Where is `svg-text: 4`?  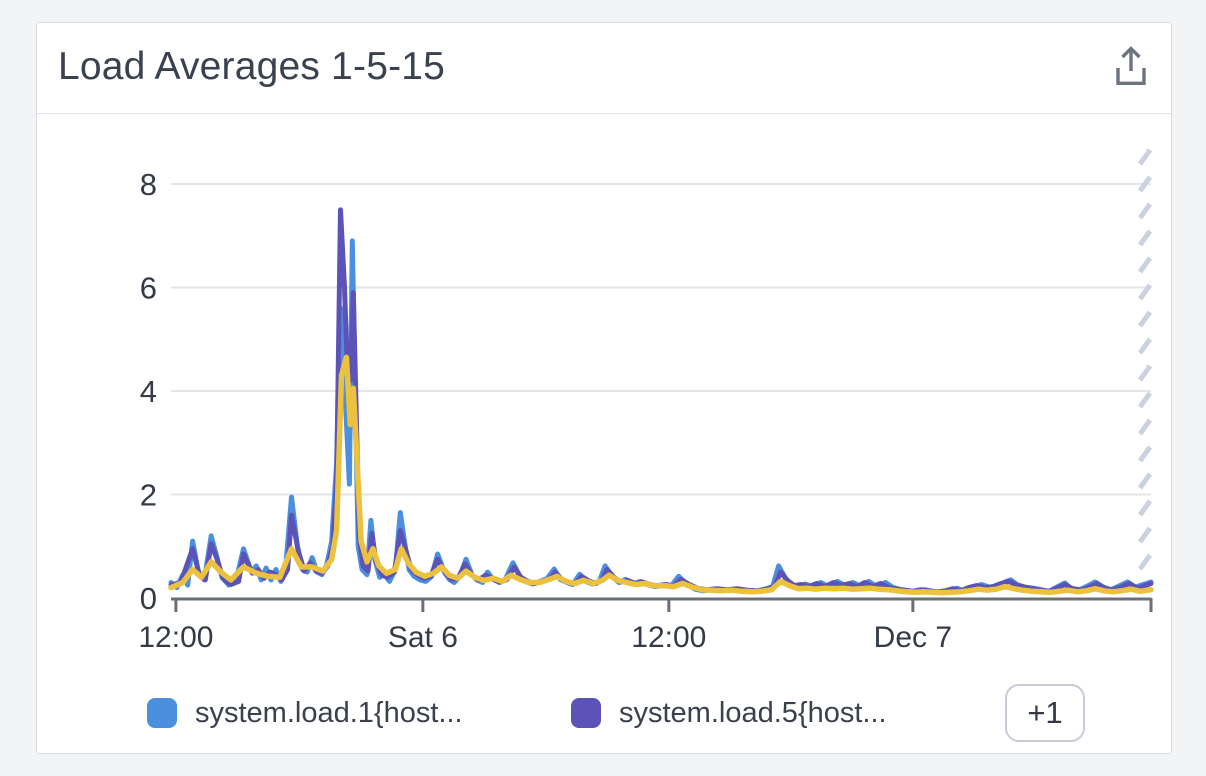
svg-text: 4 is located at coordinates (148, 391).